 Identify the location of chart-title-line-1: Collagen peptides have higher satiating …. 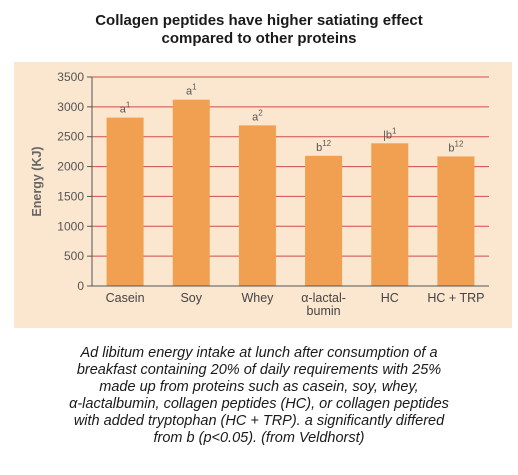
(259, 20).